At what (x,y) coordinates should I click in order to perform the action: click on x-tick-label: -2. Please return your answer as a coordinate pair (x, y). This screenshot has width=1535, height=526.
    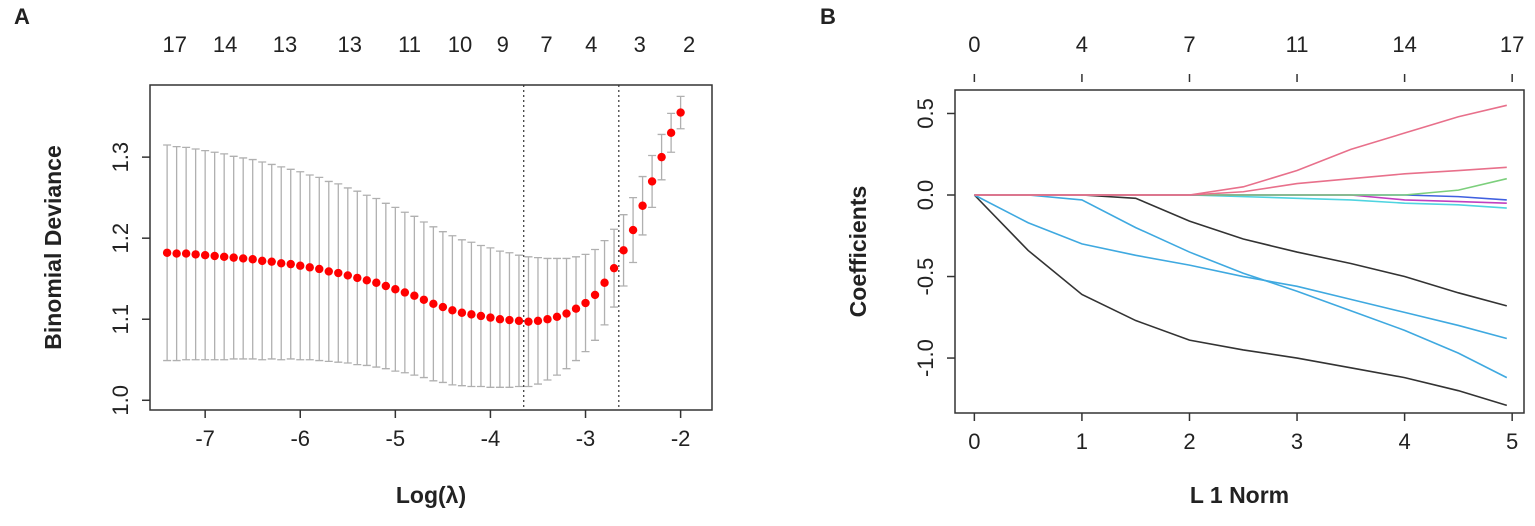
    Looking at the image, I should click on (681, 438).